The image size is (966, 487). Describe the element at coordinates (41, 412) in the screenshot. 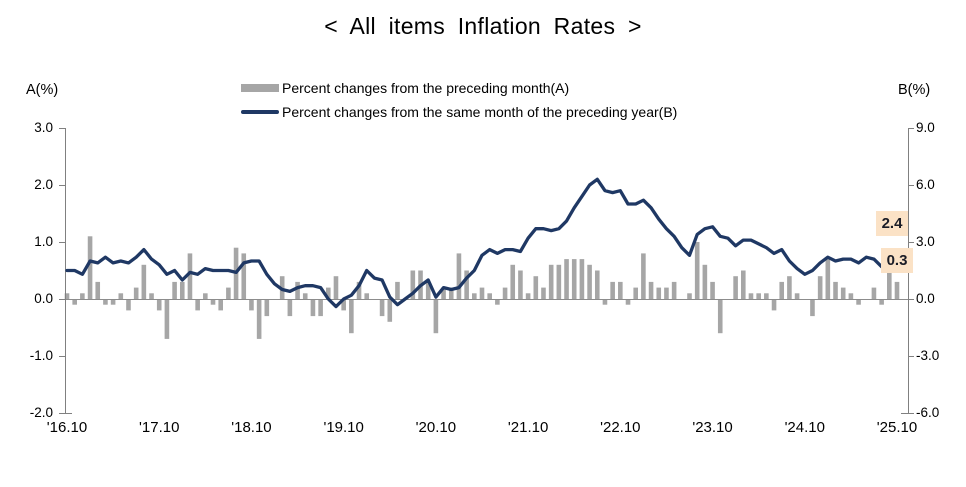

I see `left-axis-tick-label: -2.0` at that location.